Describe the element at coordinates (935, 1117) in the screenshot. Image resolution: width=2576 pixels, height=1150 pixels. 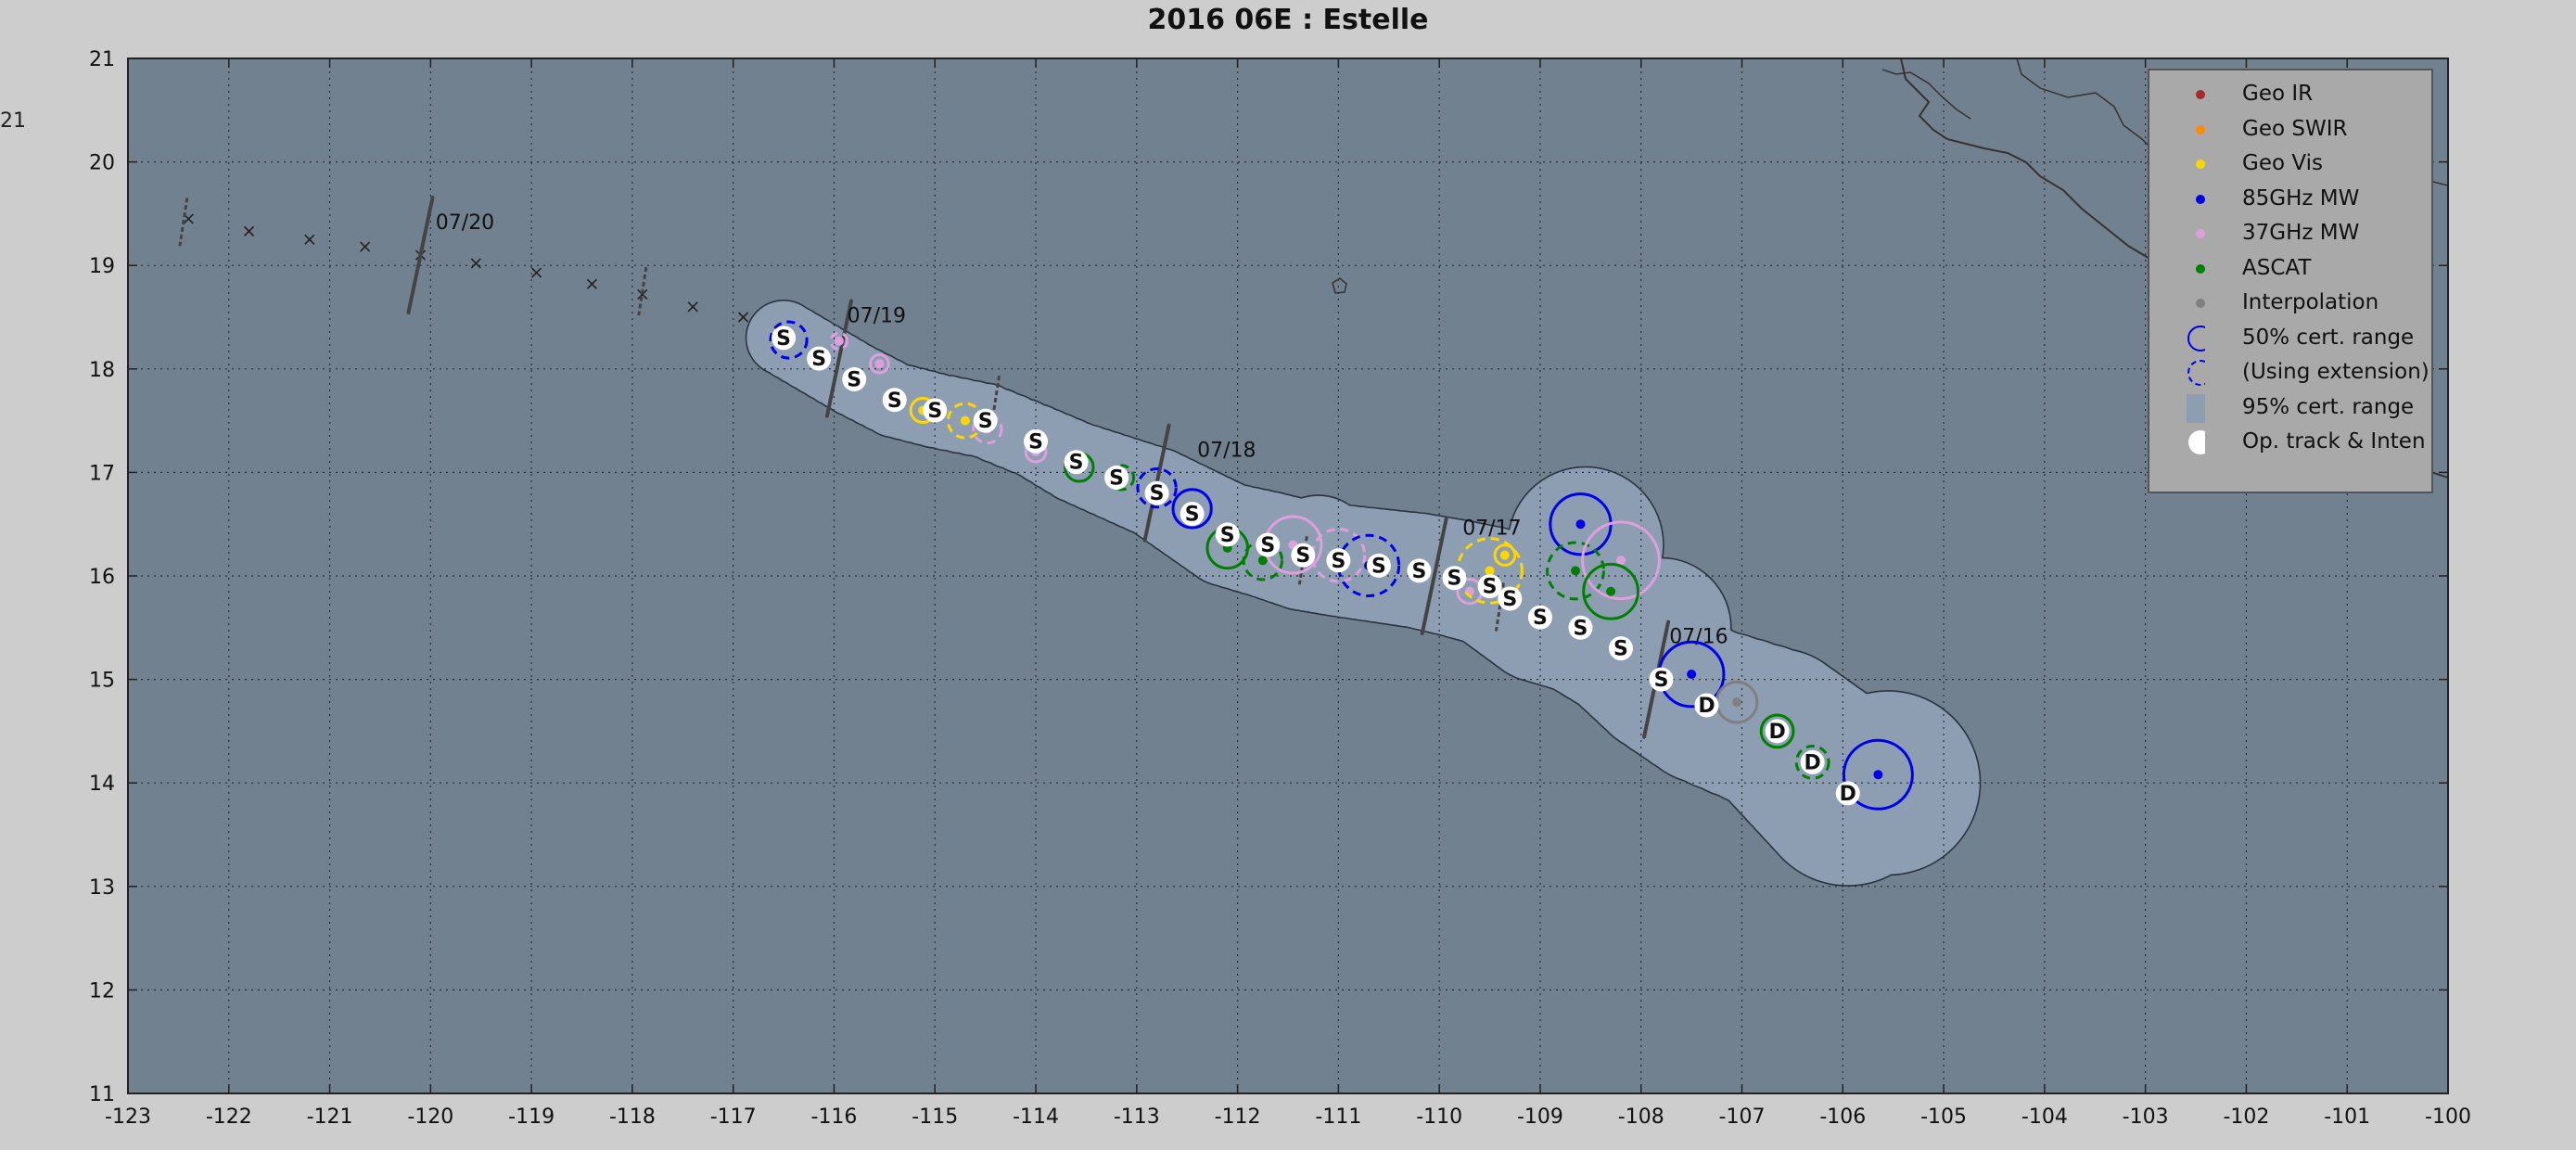
I see `x-tick-label: -115` at that location.